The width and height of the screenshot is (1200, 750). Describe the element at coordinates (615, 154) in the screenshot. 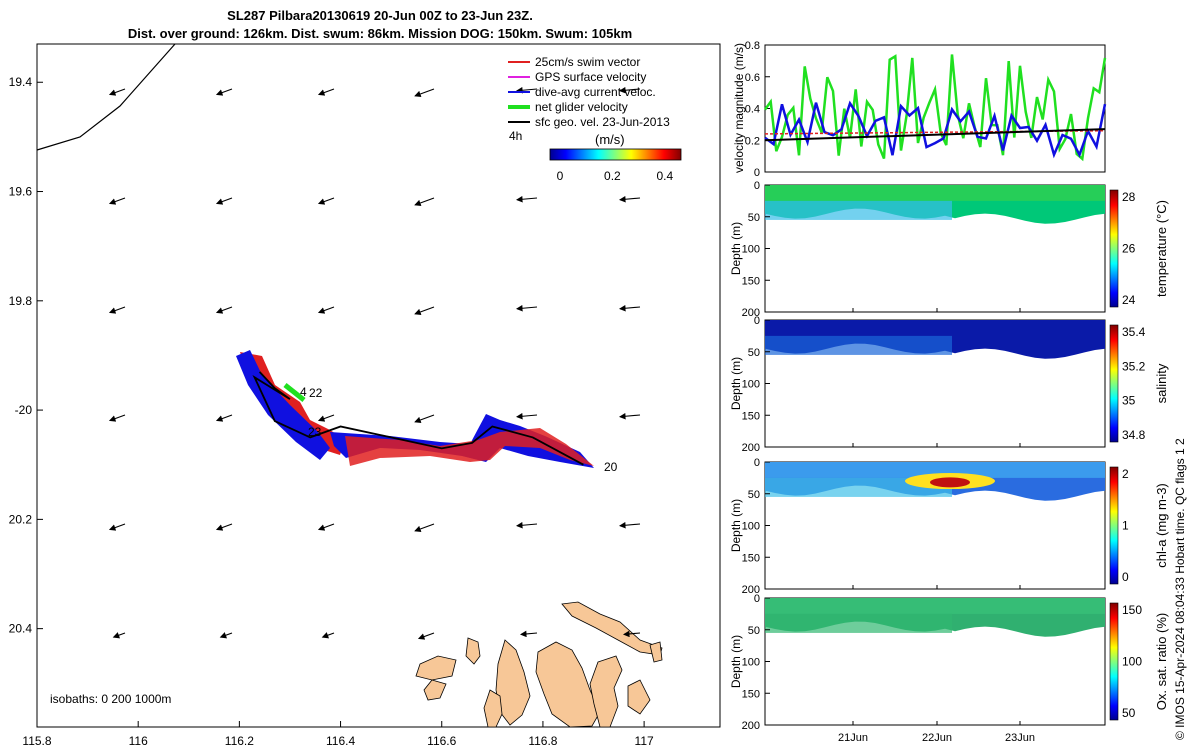

I see `map-colorbar` at that location.